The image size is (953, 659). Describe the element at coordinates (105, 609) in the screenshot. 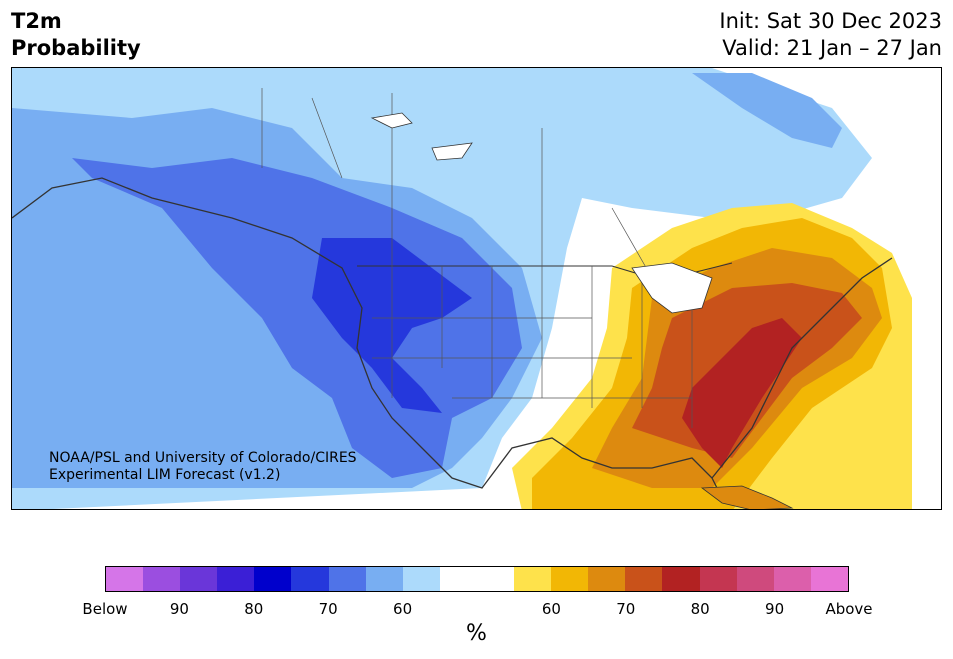

I see `colorbar-tick-label: Below` at that location.